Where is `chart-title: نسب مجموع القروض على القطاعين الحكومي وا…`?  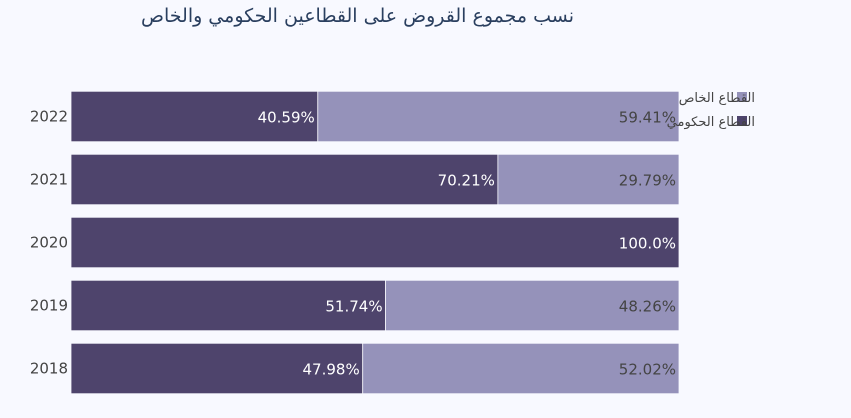
chart-title: نسب مجموع القروض على القطاعين الحكومي وا… is located at coordinates (357, 16).